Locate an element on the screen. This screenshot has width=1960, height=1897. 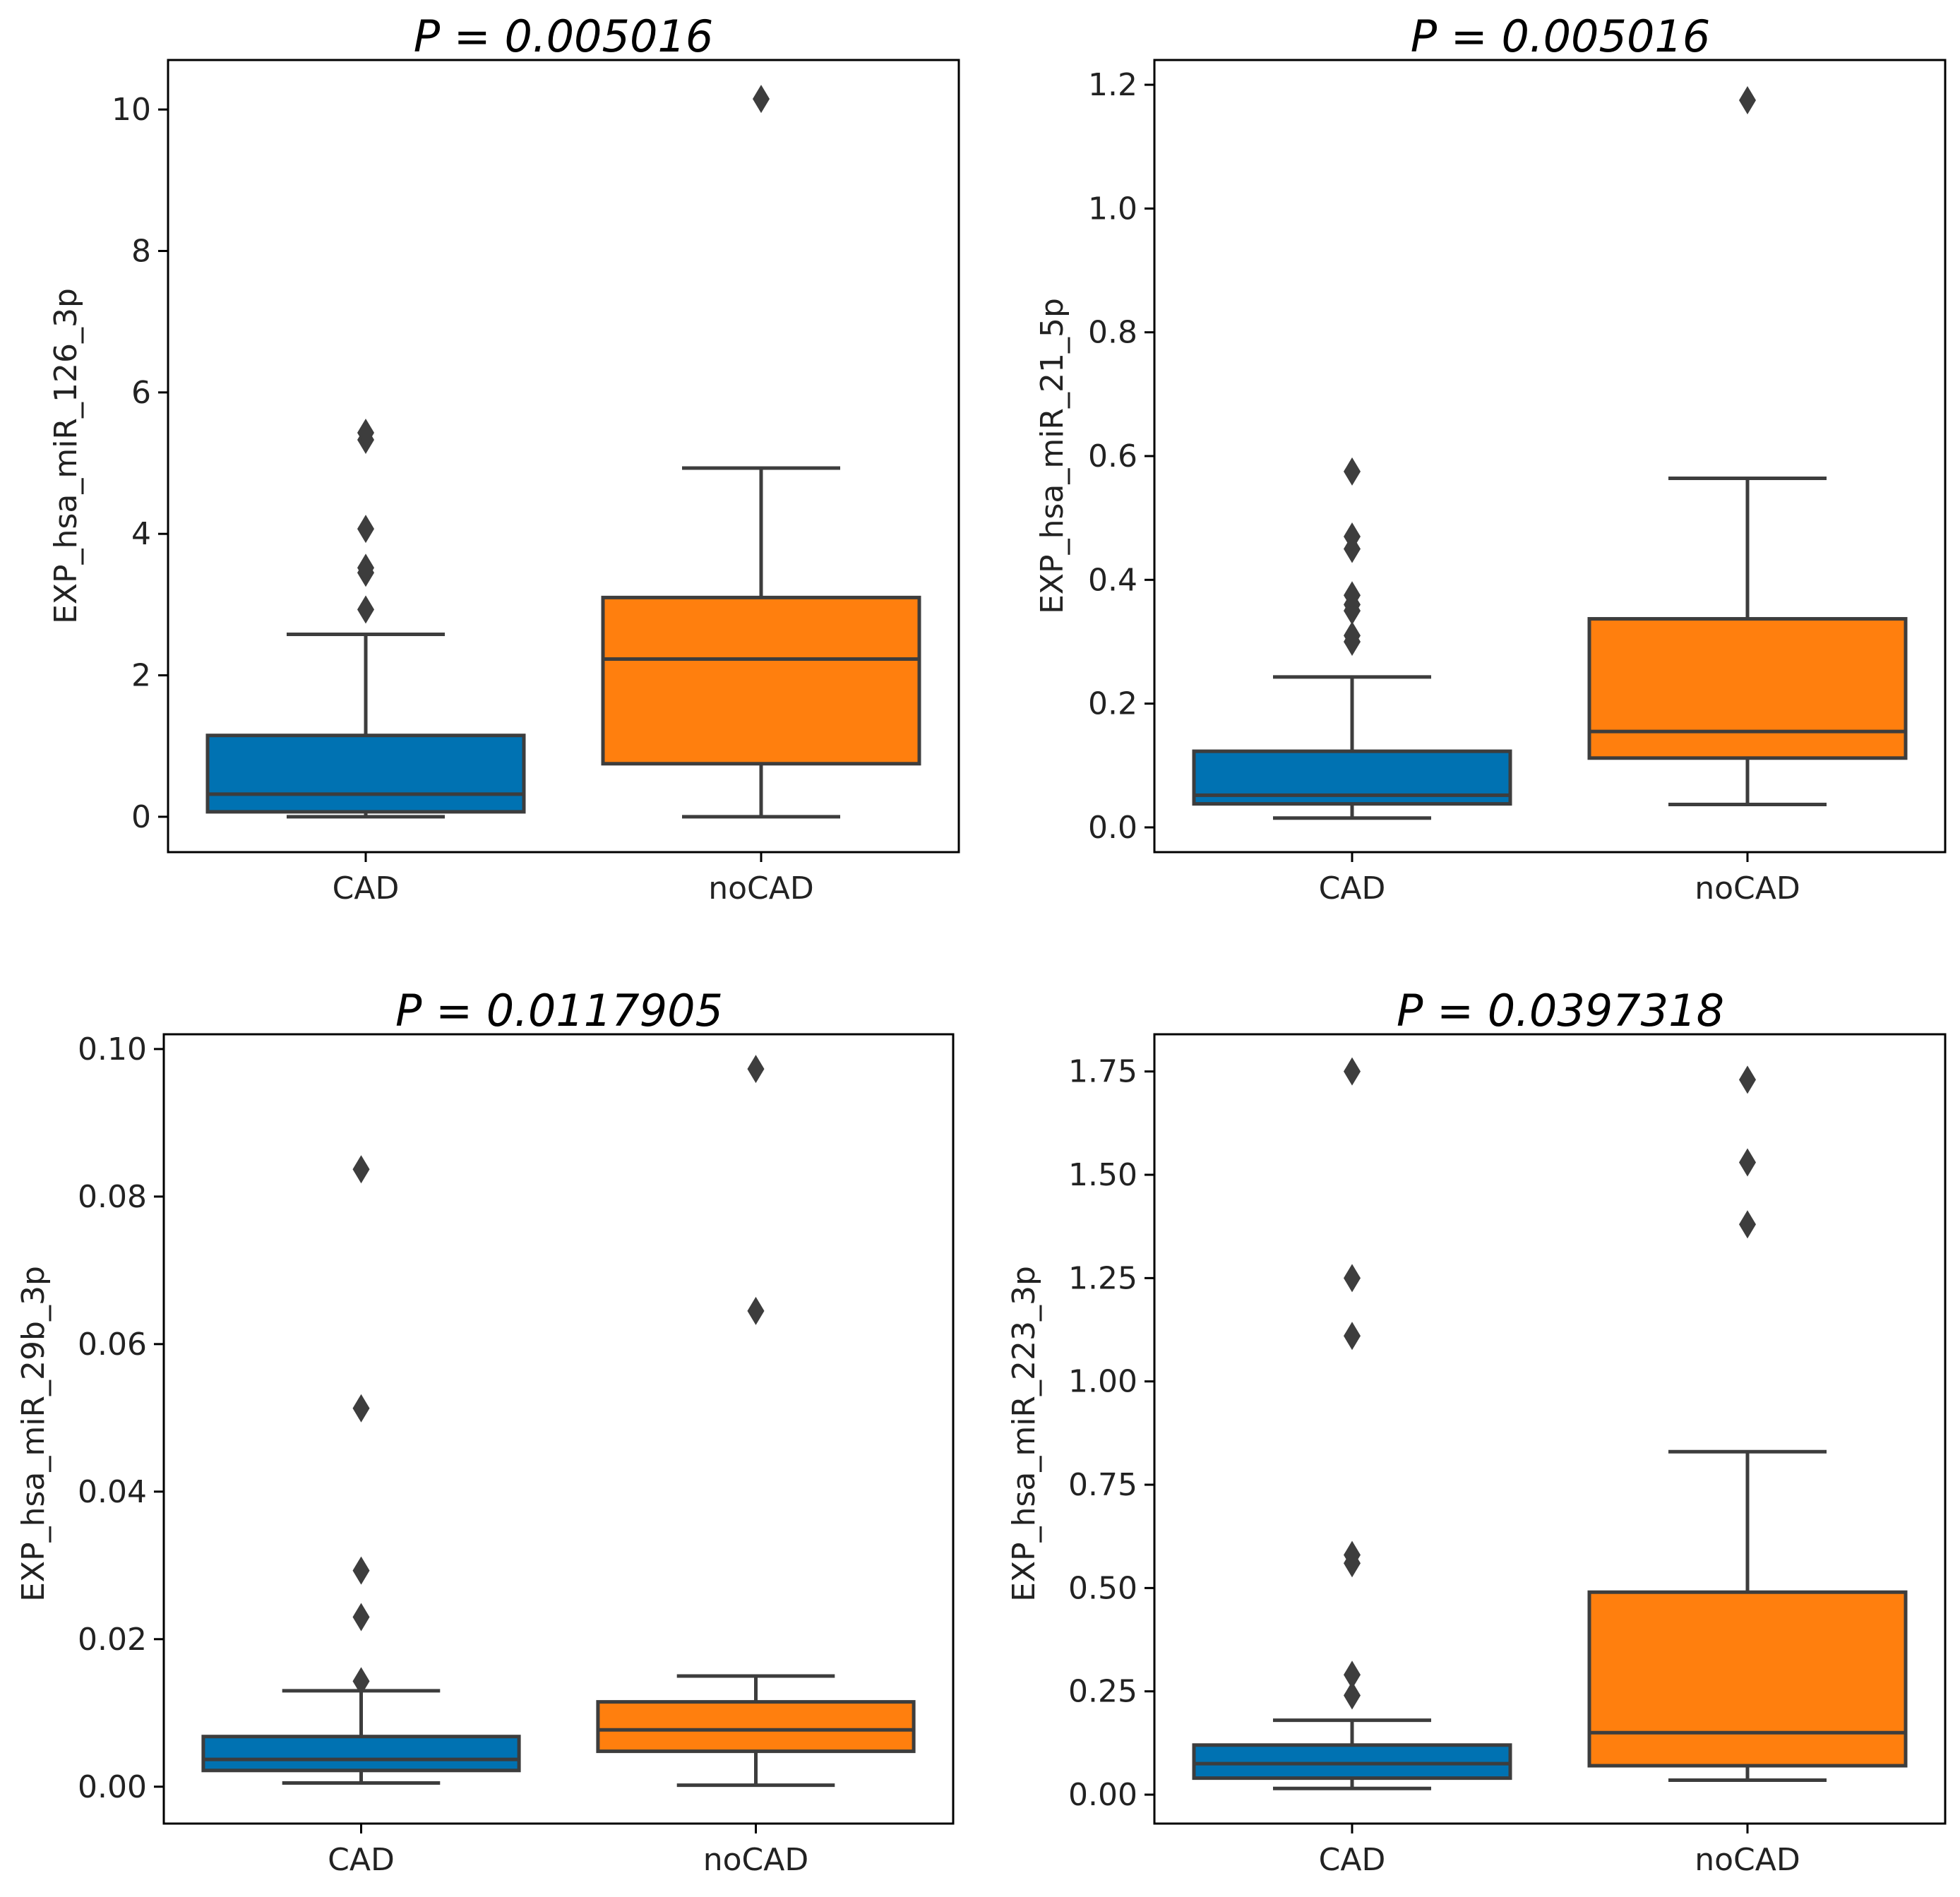
y-tick-label: 1.2 is located at coordinates (1112, 85).